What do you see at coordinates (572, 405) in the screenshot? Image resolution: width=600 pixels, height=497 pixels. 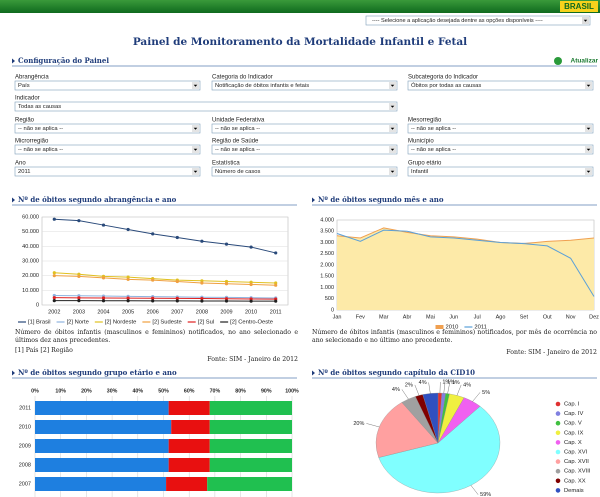 I see `legend-label: Cap. I` at bounding box center [572, 405].